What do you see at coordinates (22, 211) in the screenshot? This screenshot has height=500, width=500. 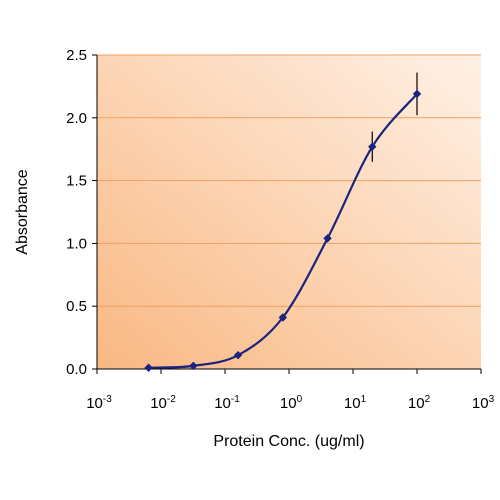 I see `y-axis-title: Absorbance` at bounding box center [22, 211].